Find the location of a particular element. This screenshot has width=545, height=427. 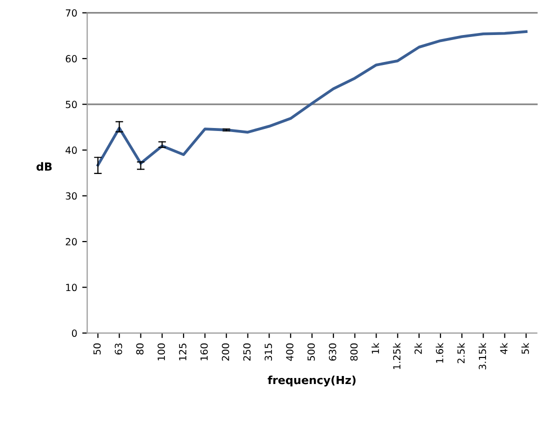

x-tick-label: 80 is located at coordinates (140, 348).